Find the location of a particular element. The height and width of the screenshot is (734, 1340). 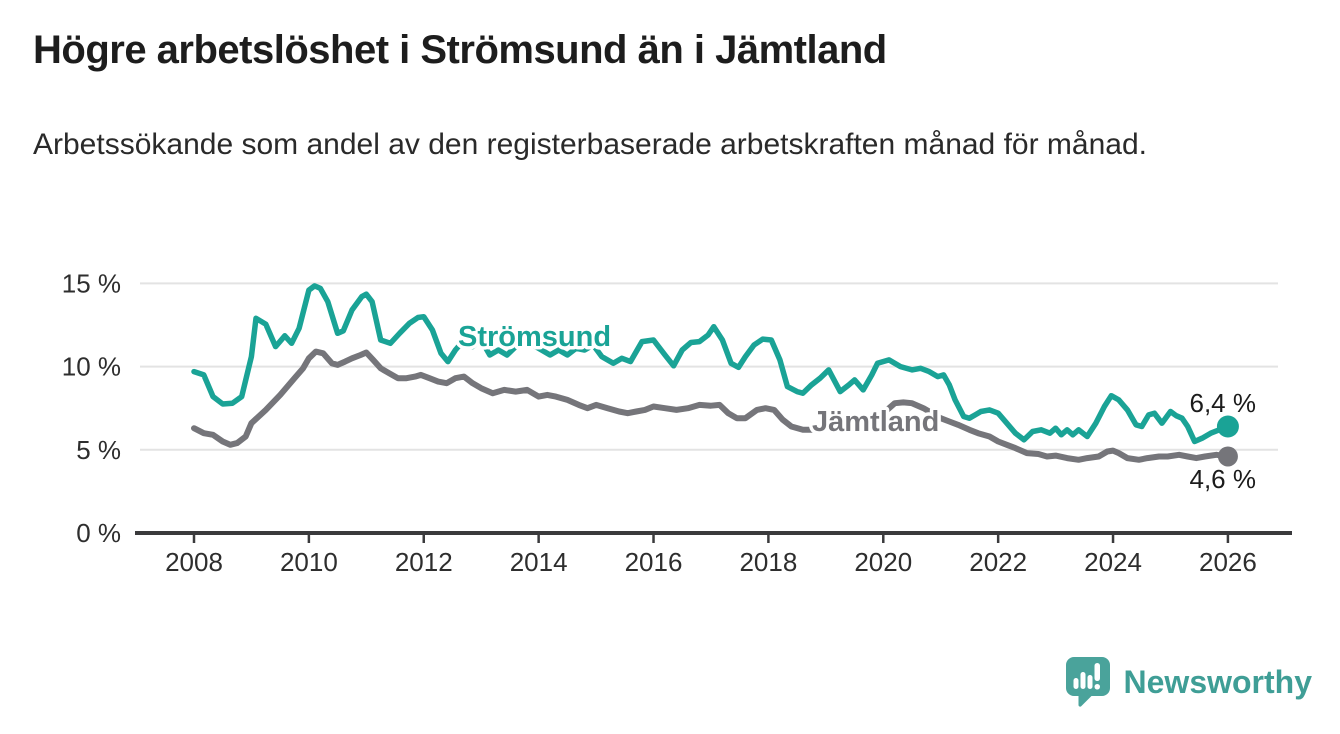

series-end-dot-jamtland is located at coordinates (1227, 456).